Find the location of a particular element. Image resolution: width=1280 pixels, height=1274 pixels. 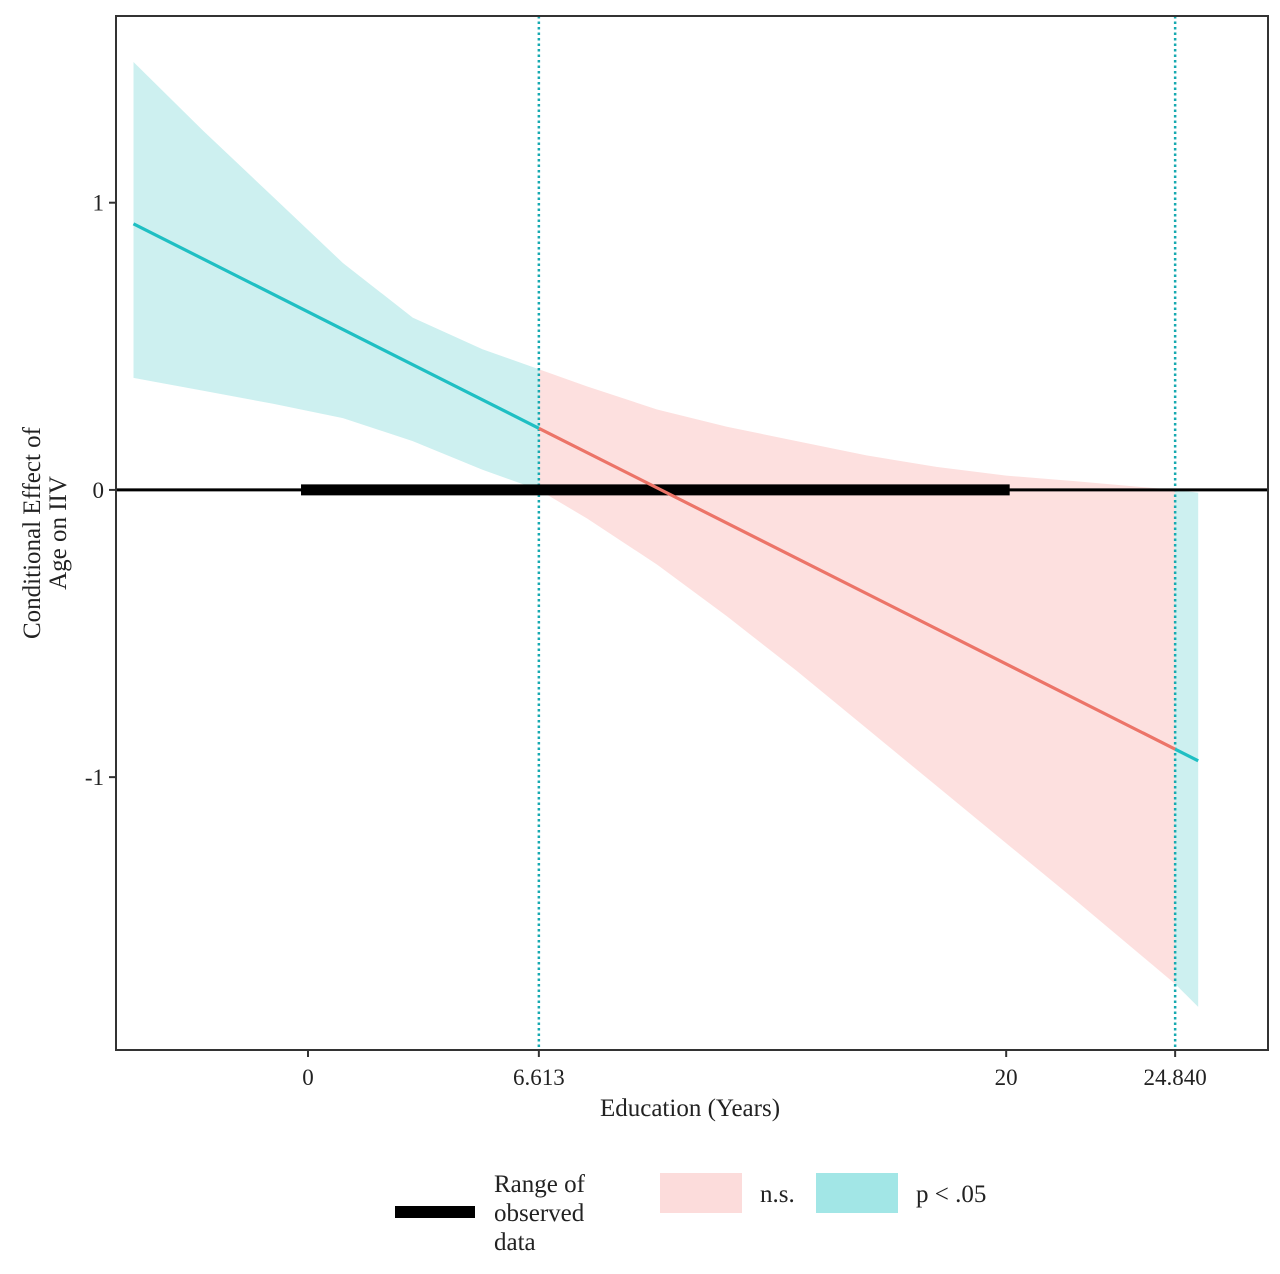

x-tick-label: 20 is located at coordinates (1006, 1077).